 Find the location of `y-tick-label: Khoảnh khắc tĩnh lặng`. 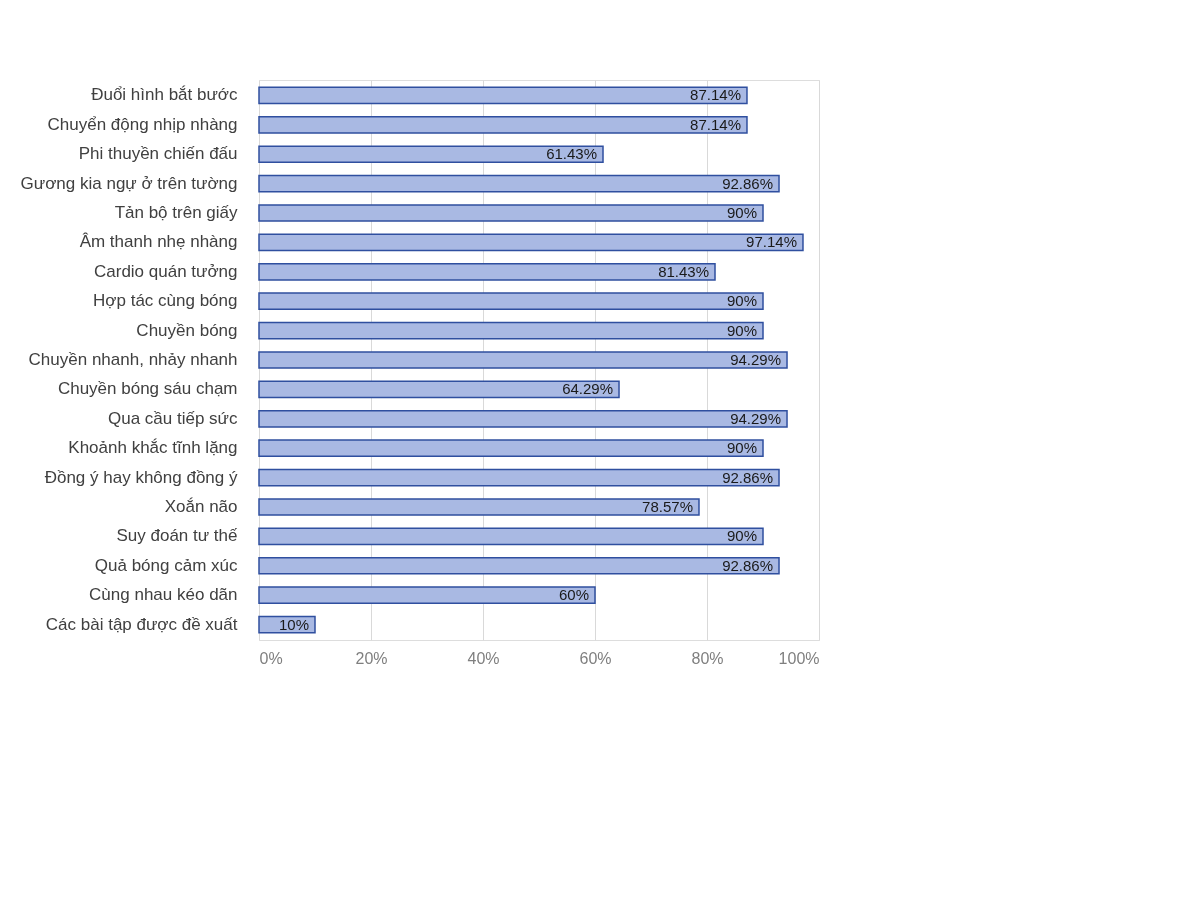

y-tick-label: Khoảnh khắc tĩnh lặng is located at coordinates (153, 448).